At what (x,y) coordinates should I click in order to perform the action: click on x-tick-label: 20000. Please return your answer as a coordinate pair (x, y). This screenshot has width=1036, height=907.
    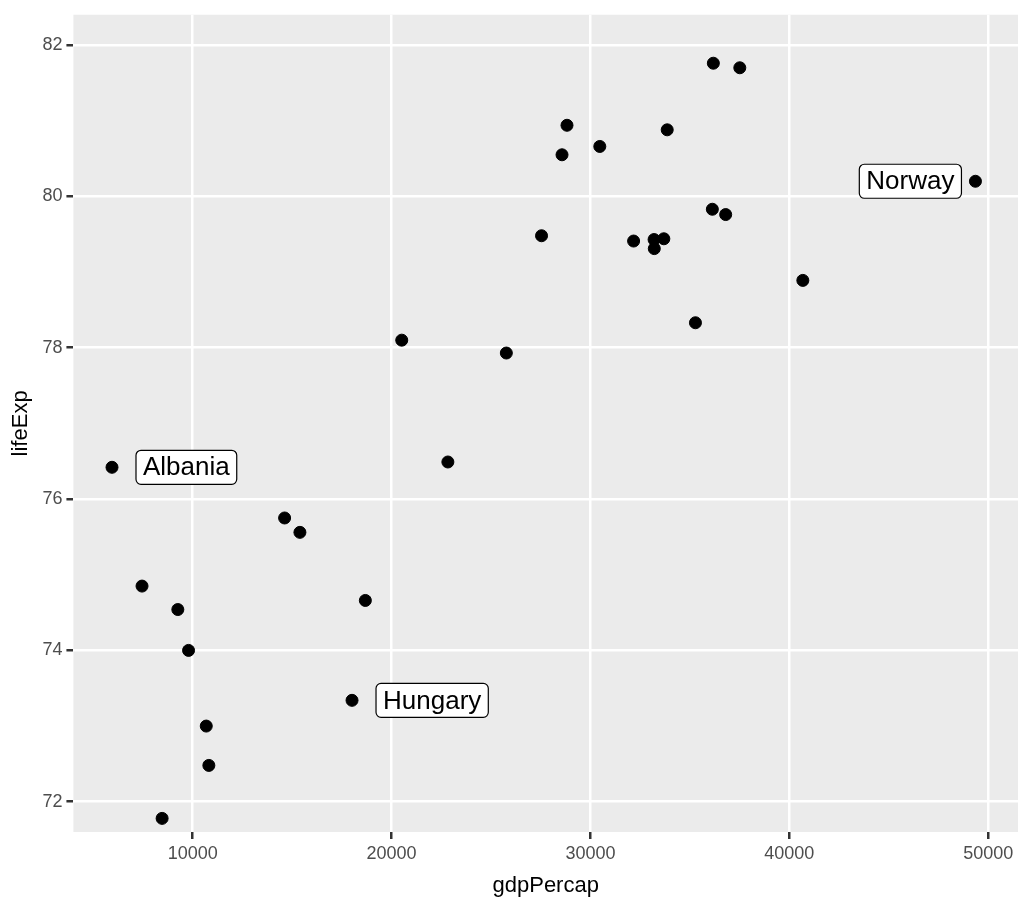
    Looking at the image, I should click on (391, 852).